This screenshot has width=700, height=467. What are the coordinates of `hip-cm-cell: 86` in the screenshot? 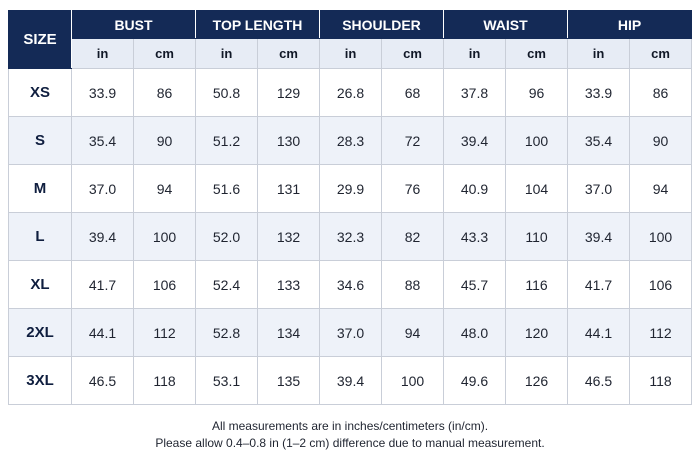 It's located at (660, 92).